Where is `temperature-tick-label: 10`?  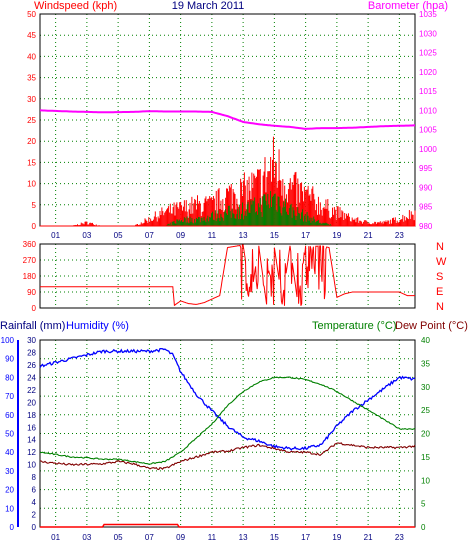
temperature-tick-label: 10 is located at coordinates (425, 480).